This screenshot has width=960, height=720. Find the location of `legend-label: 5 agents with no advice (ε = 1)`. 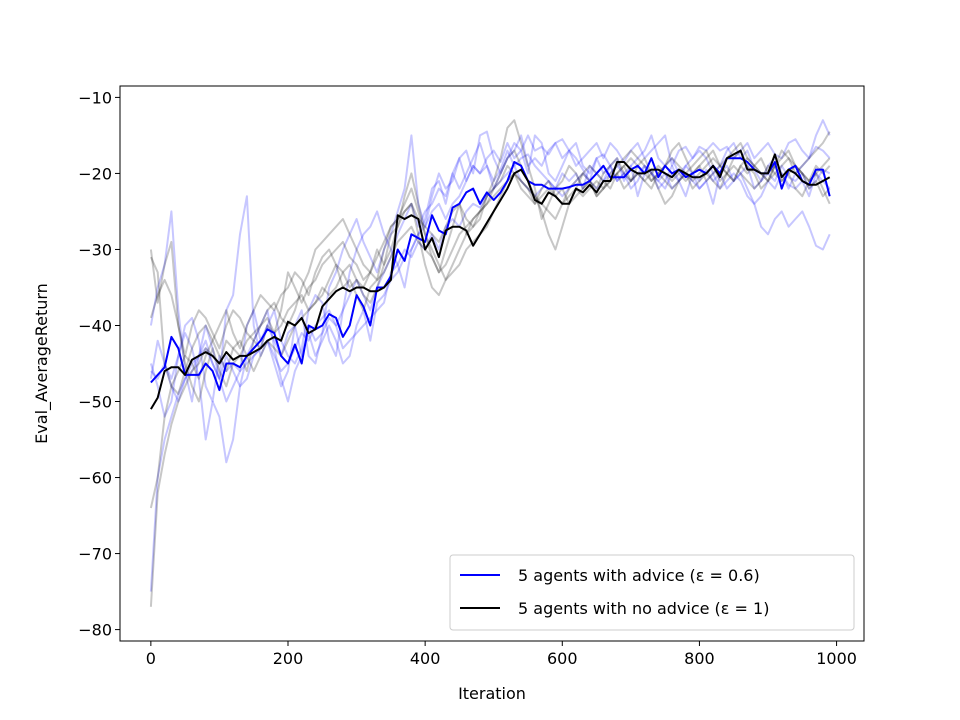

legend-label: 5 agents with no advice (ε = 1) is located at coordinates (643, 608).